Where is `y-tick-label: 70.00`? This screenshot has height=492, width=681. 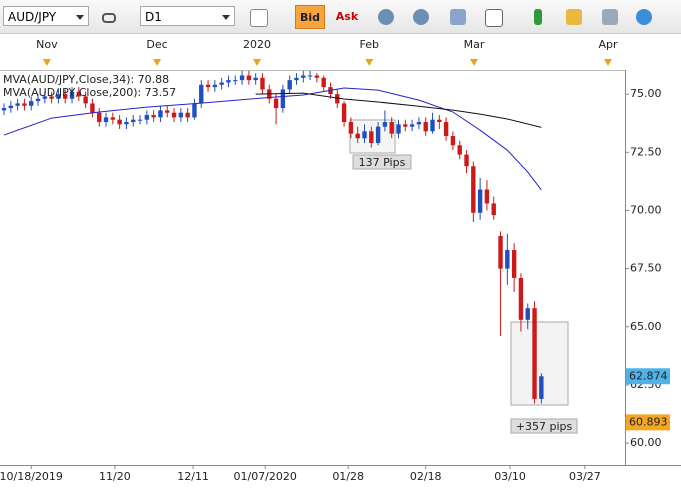 y-tick-label: 70.00 is located at coordinates (646, 209).